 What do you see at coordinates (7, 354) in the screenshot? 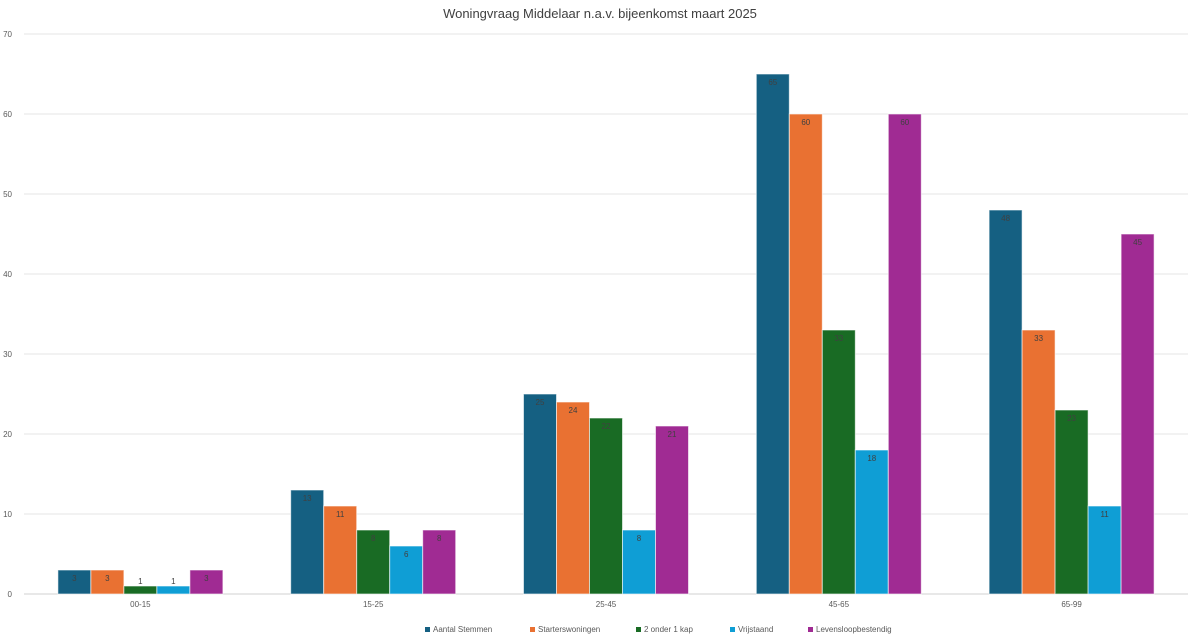
I see `y-tick-label: 30` at bounding box center [7, 354].